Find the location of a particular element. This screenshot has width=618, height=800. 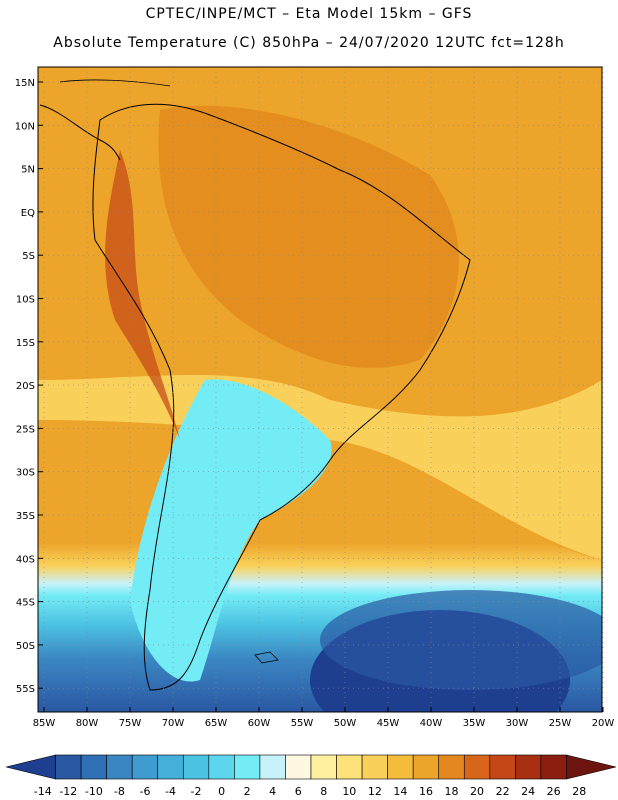

lat-tick-label: 15N is located at coordinates (25, 83).